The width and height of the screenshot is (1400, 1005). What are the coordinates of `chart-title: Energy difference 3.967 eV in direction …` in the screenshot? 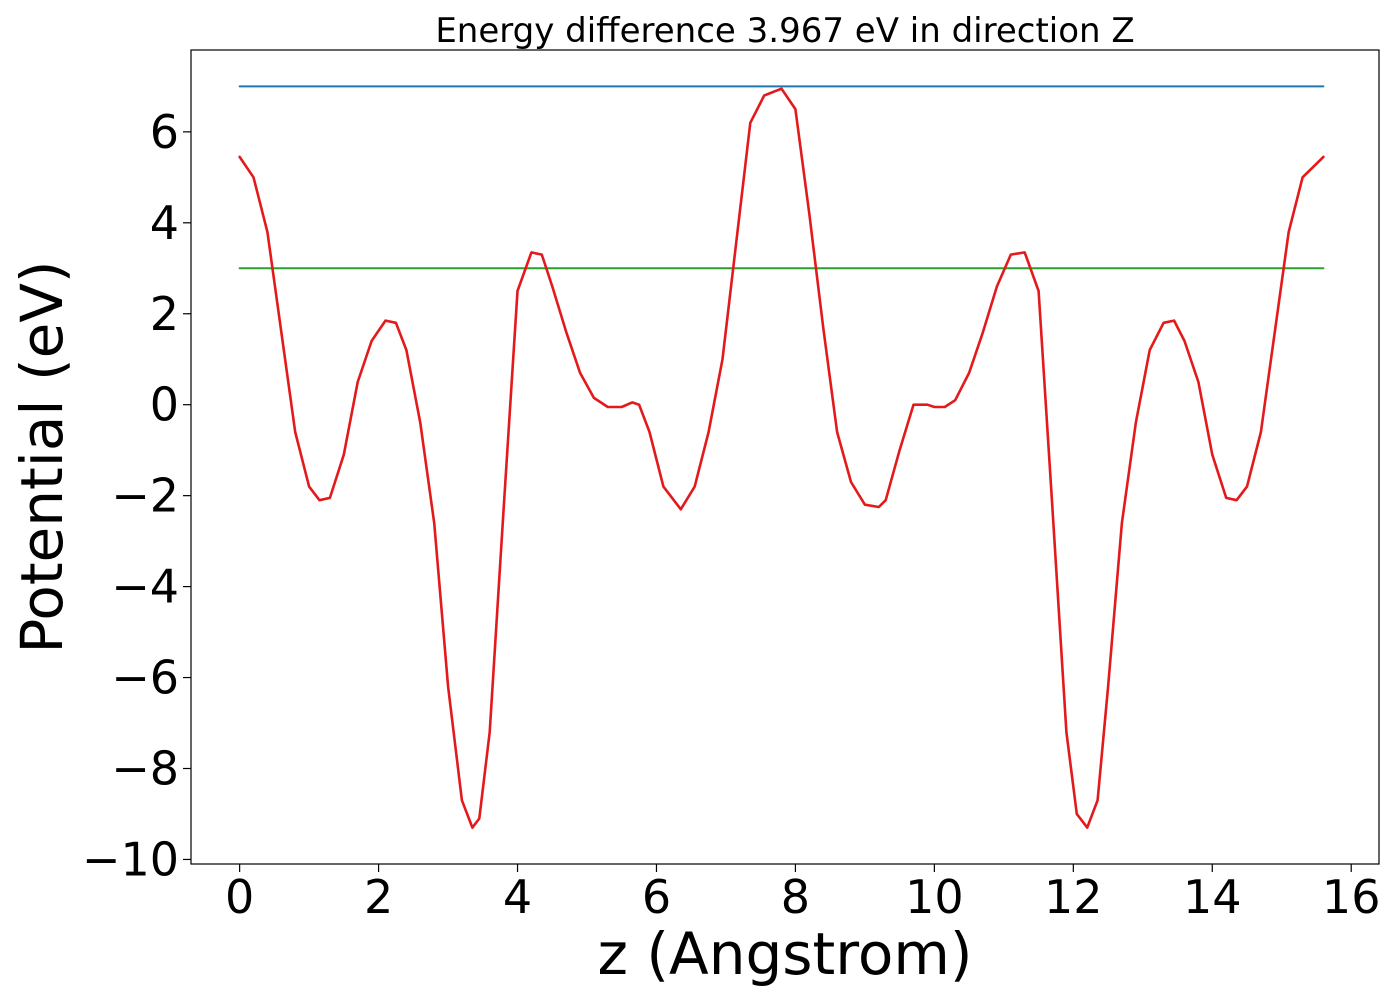 It's located at (784, 31).